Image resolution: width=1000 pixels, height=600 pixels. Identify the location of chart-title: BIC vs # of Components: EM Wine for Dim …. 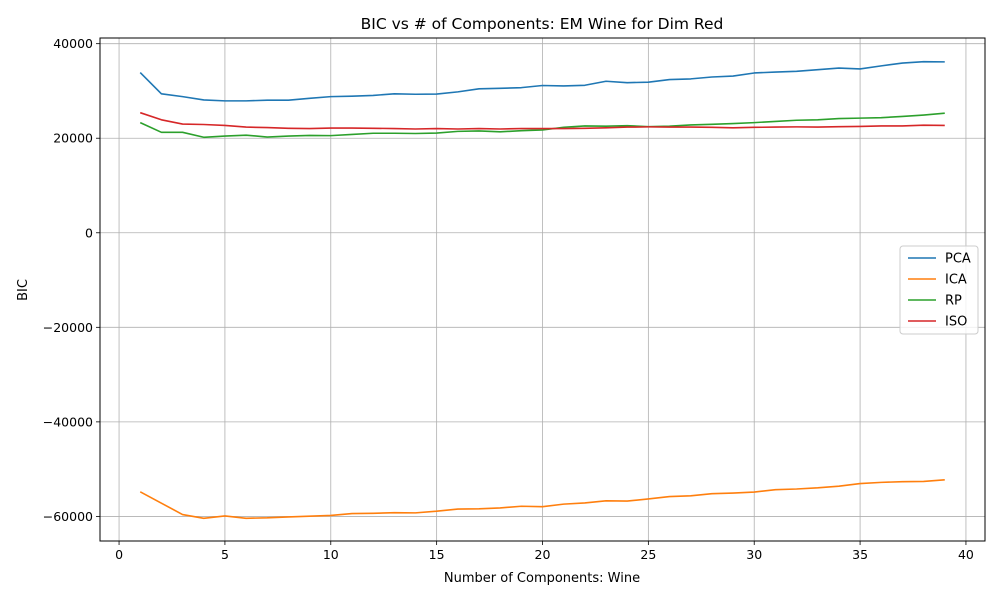
(542, 24).